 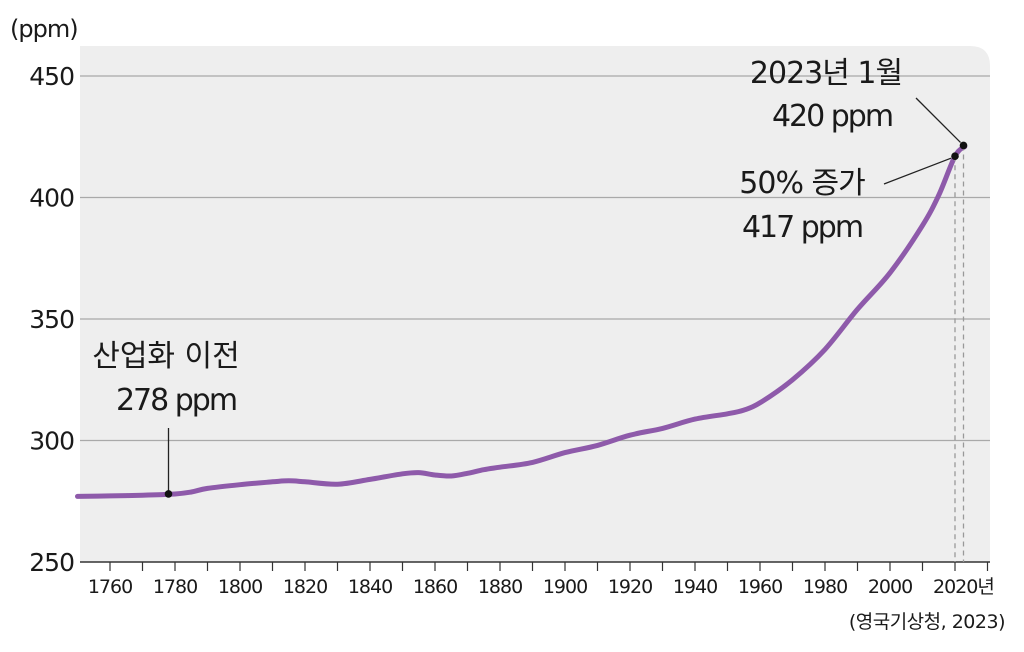 I want to click on source-label: (영국기상청, 2023), so click(x=927, y=622).